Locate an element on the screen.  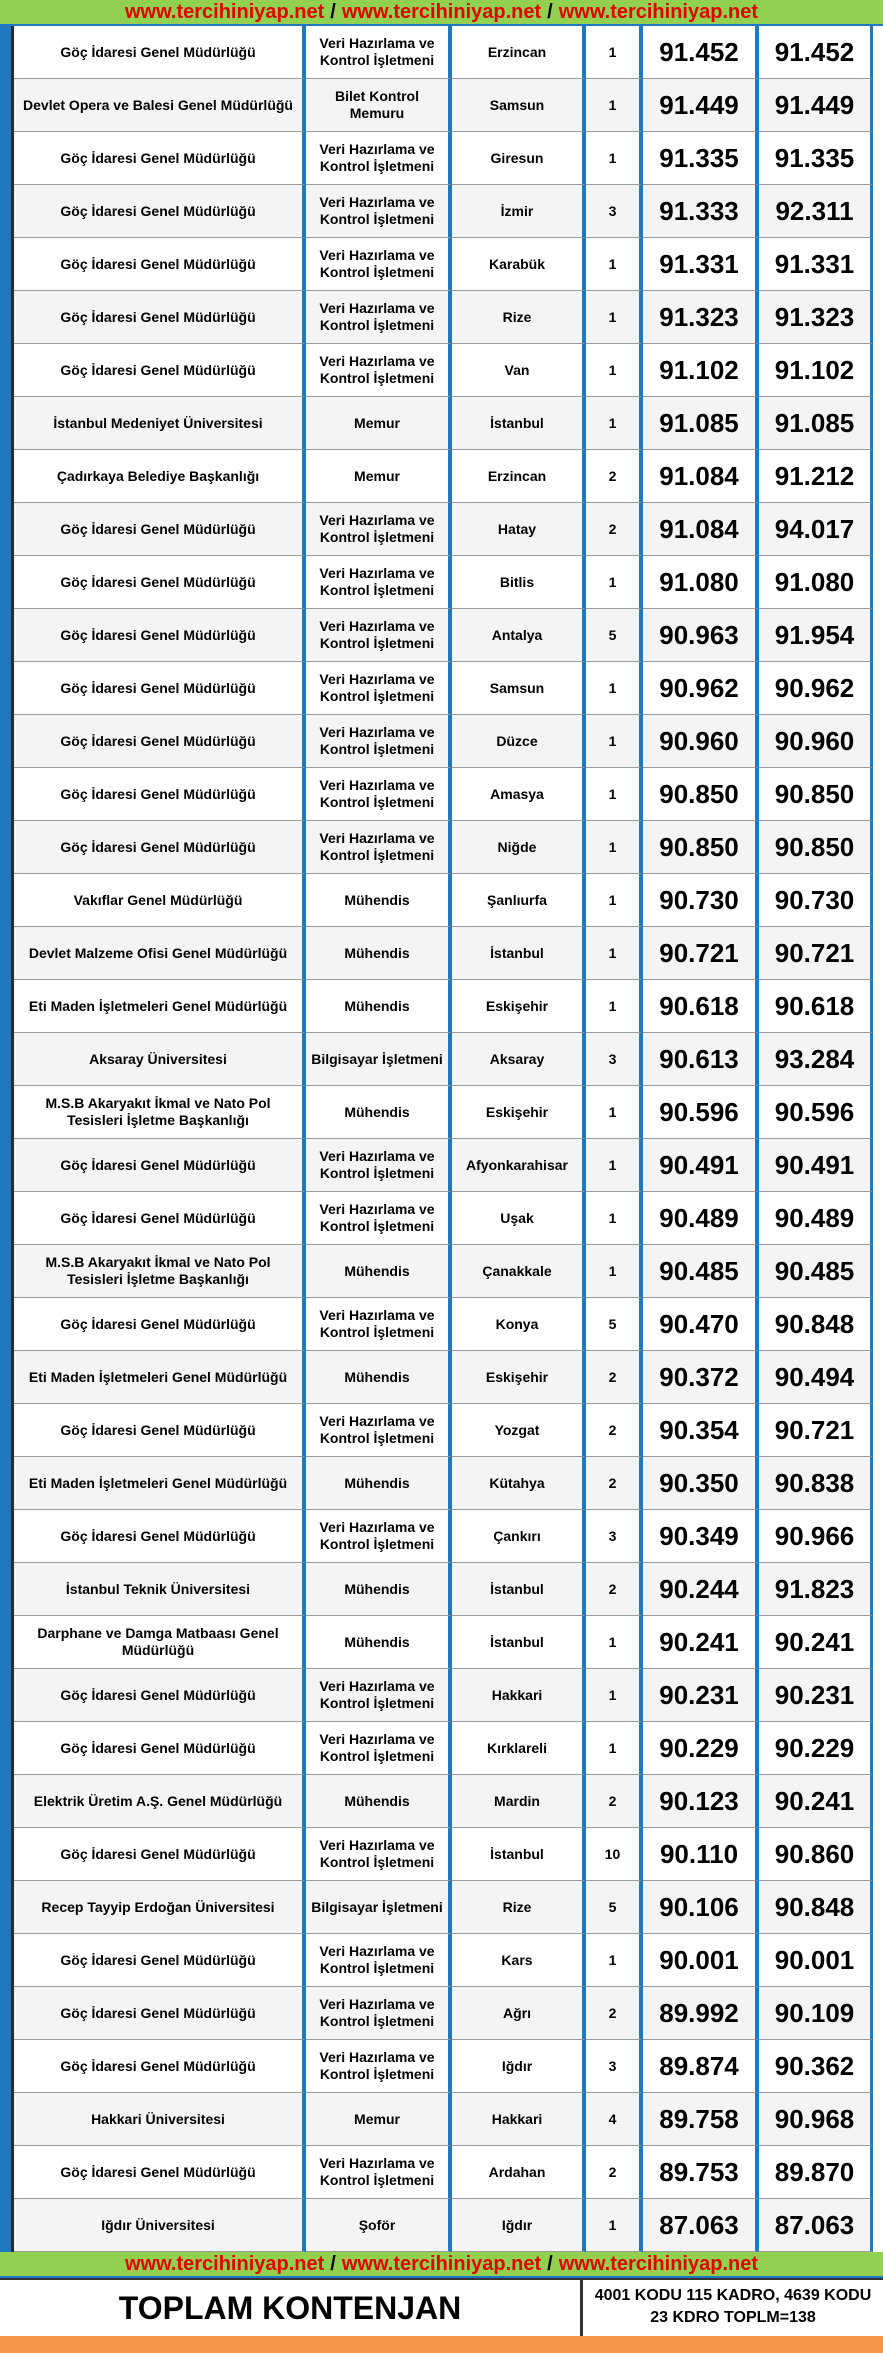
quota: 5 is located at coordinates (614, 1907).